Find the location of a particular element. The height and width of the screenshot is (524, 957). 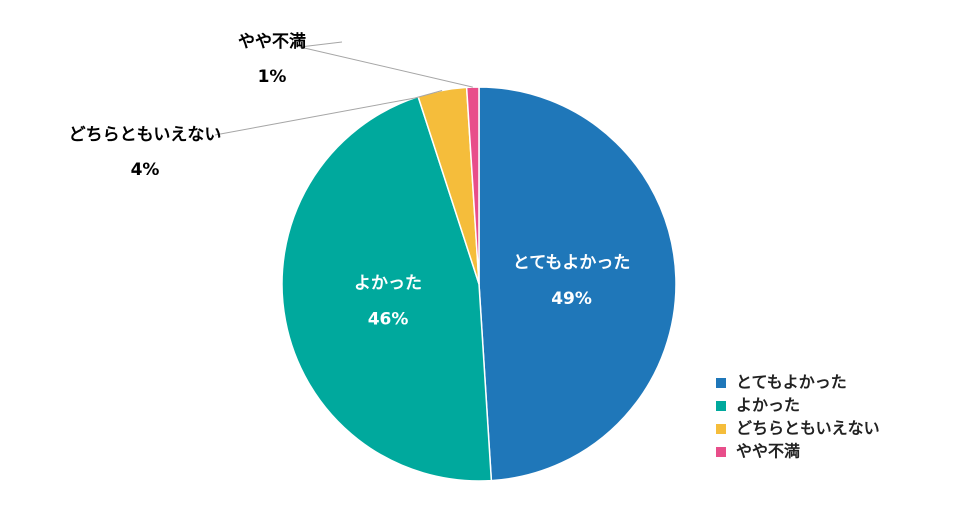

slice-label: よかった is located at coordinates (388, 283).